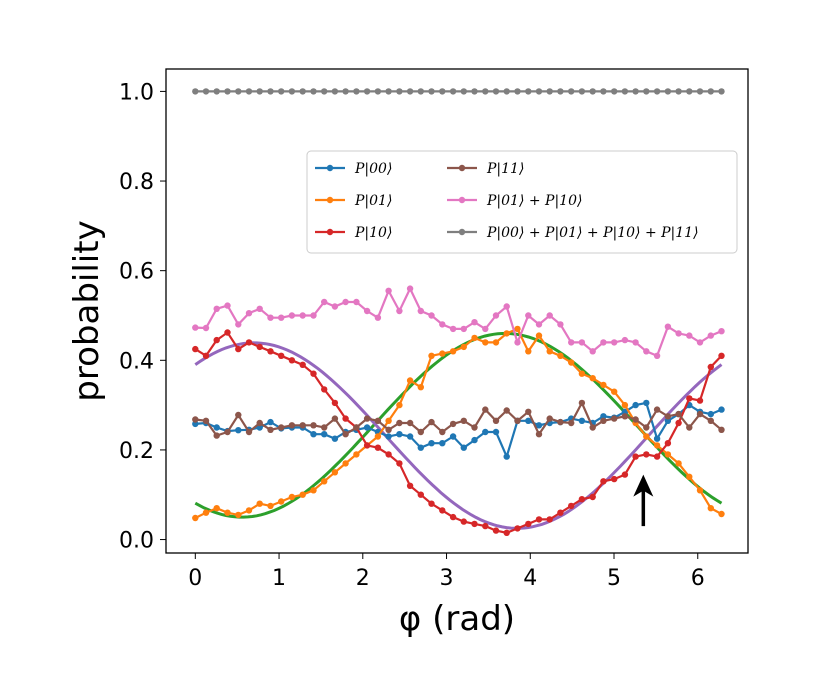 Image resolution: width=830 pixels, height=692 pixels. Describe the element at coordinates (363, 578) in the screenshot. I see `x-tick-label: 2` at that location.